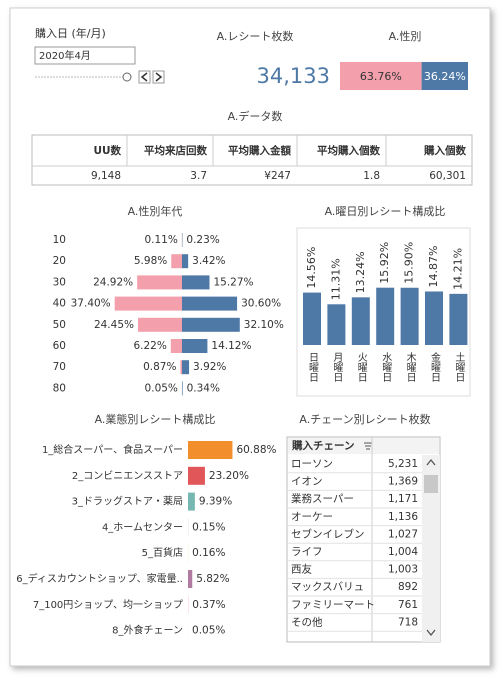 The image size is (504, 680). I want to click on table-cell: 3.7, so click(198, 176).